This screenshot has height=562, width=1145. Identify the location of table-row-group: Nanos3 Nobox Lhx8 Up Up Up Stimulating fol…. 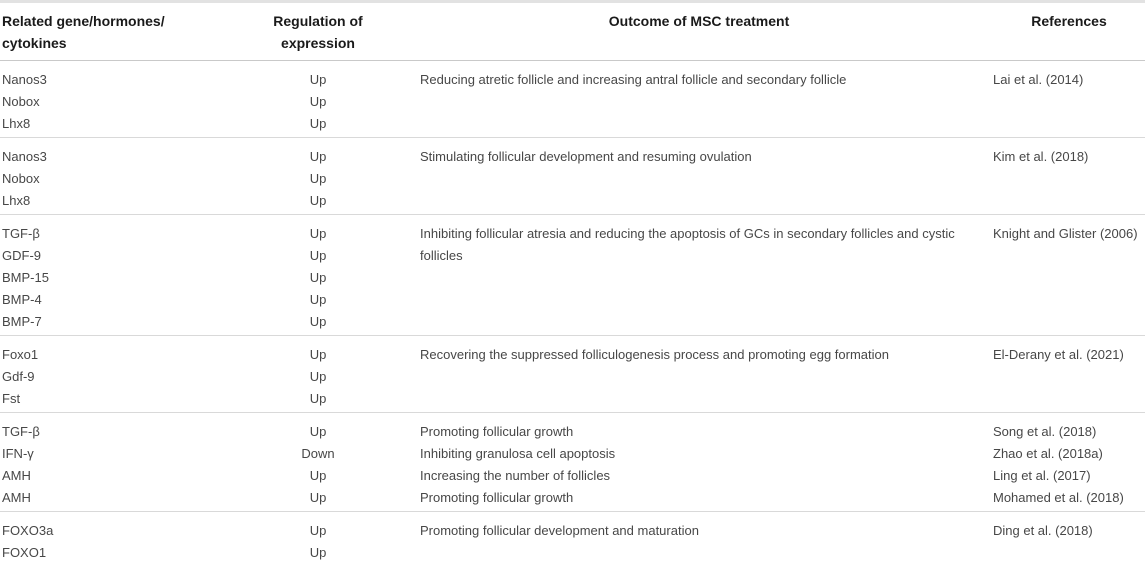
(572, 176).